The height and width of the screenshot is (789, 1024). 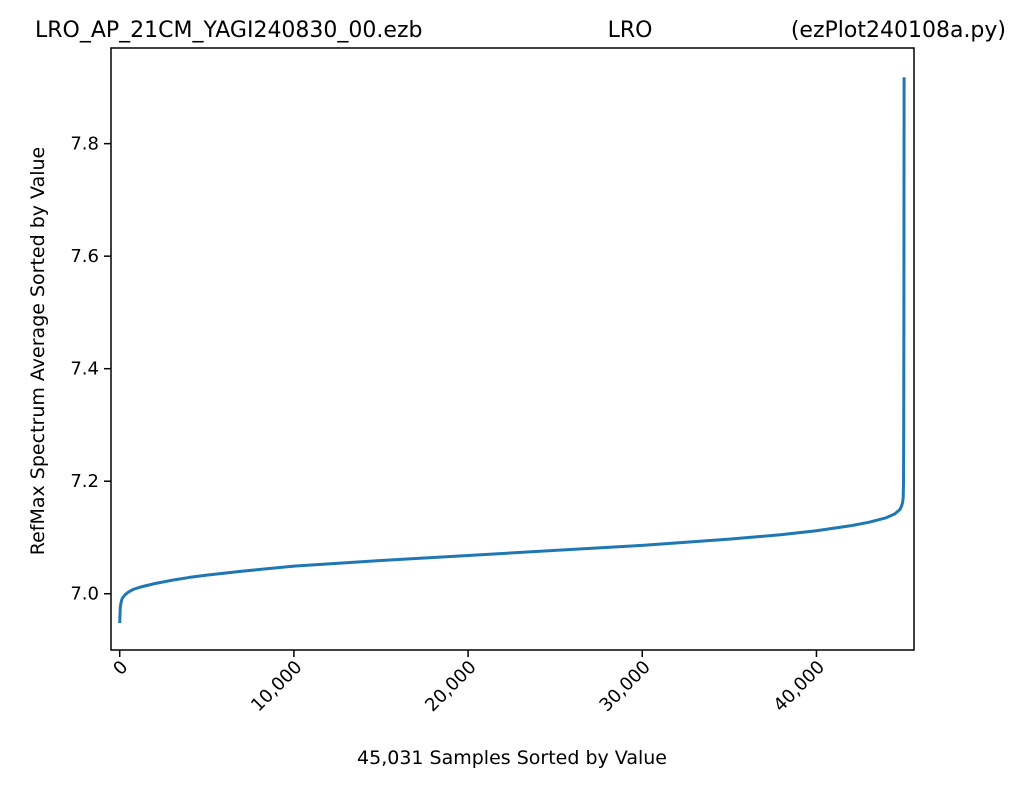 What do you see at coordinates (84, 144) in the screenshot?
I see `y-tick-label: 7.8` at bounding box center [84, 144].